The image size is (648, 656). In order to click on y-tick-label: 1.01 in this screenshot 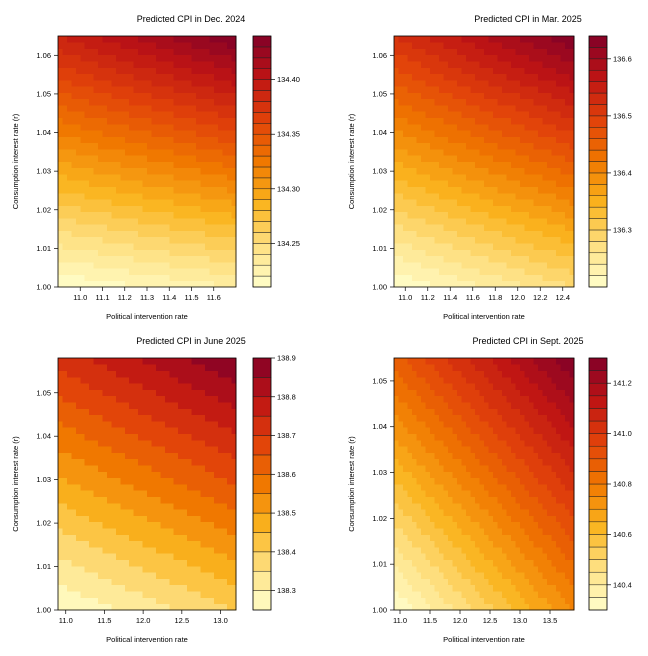, I will do `click(43, 248)`.